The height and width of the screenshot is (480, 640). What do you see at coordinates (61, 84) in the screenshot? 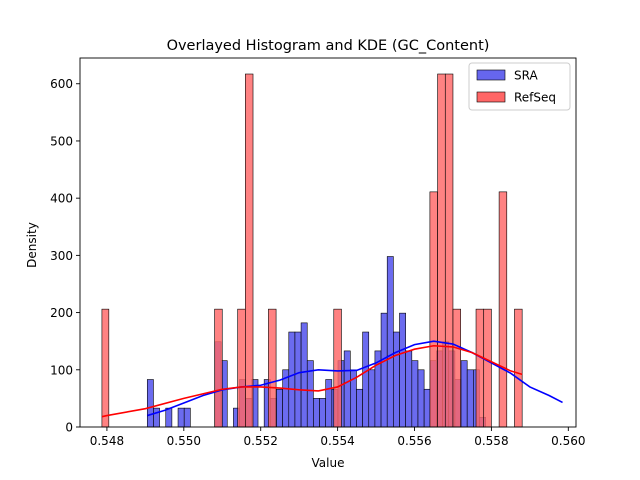
I see `y-tick-label: 600` at bounding box center [61, 84].